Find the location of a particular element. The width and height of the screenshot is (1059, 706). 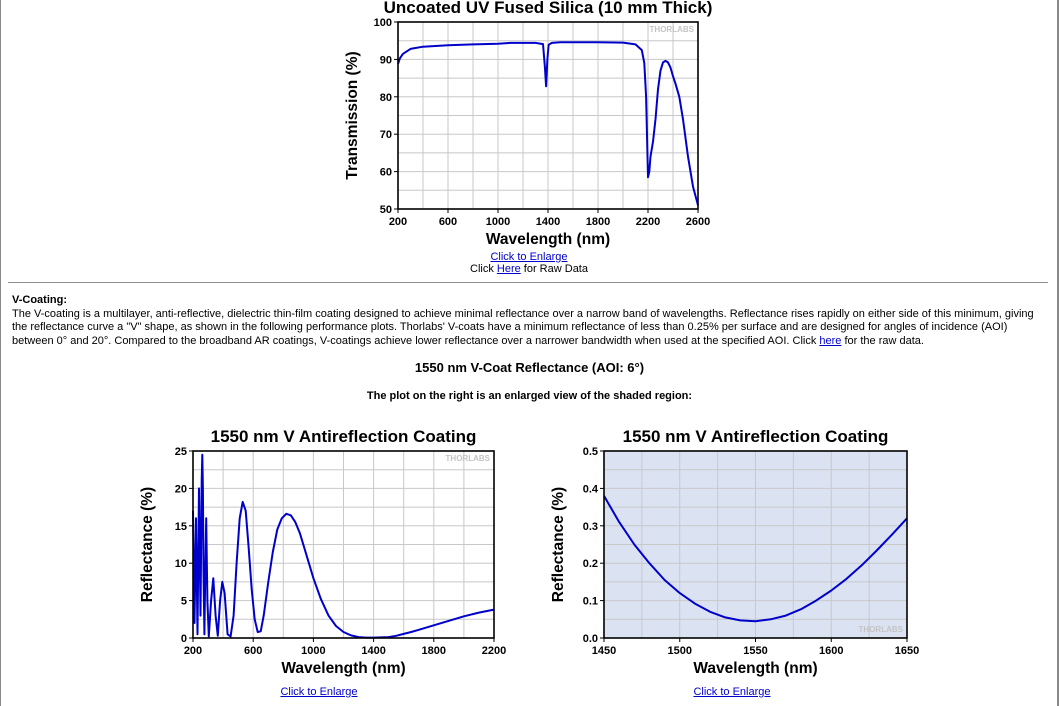

x-tick-label: 1550 is located at coordinates (755, 651).